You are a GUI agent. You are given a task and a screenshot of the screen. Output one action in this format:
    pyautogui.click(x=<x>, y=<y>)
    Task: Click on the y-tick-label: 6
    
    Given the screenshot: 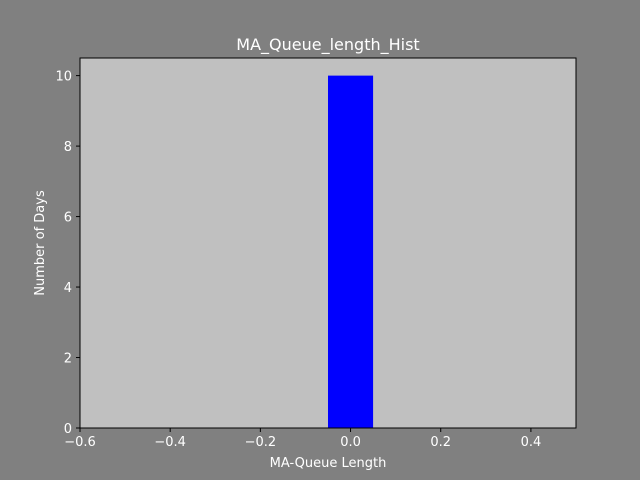 What is the action you would take?
    pyautogui.click(x=68, y=218)
    